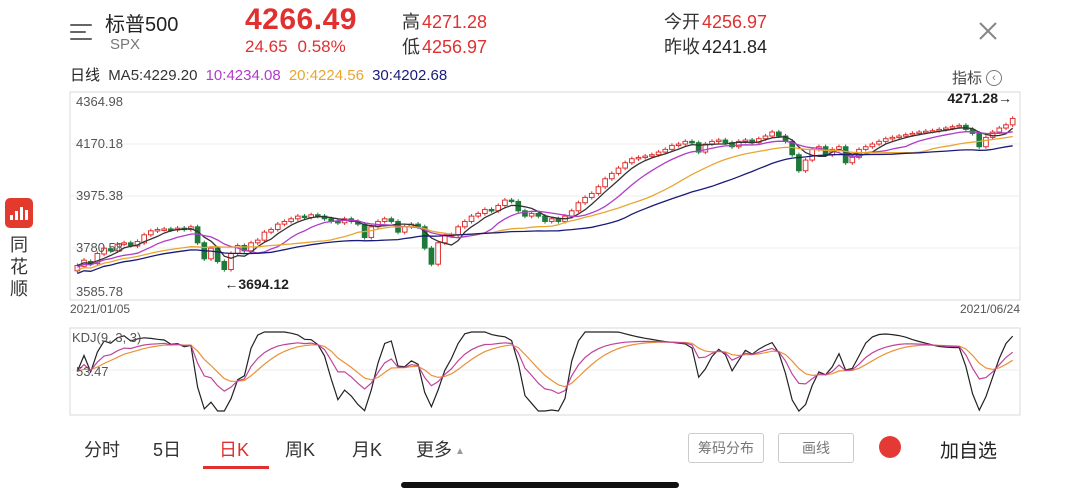  What do you see at coordinates (735, 47) in the screenshot?
I see `prev-close-value: 4241.84` at bounding box center [735, 47].